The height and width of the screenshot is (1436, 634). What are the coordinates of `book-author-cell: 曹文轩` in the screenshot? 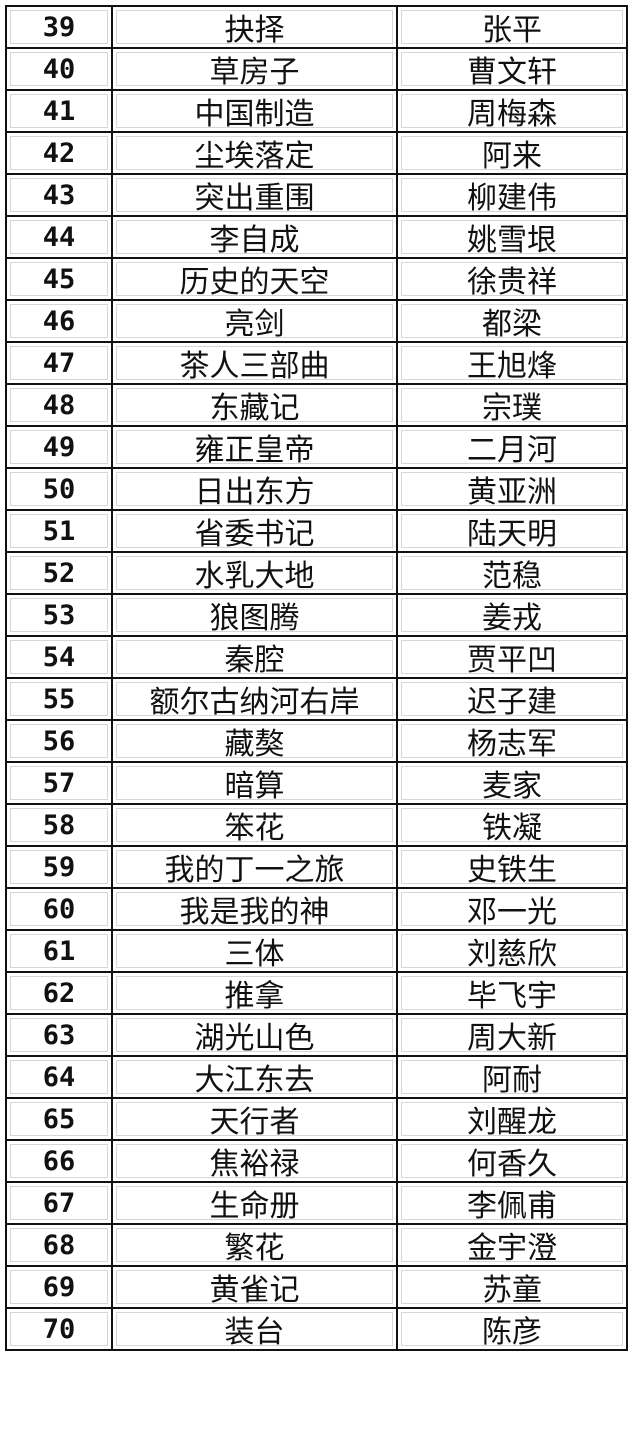 It's located at (512, 69).